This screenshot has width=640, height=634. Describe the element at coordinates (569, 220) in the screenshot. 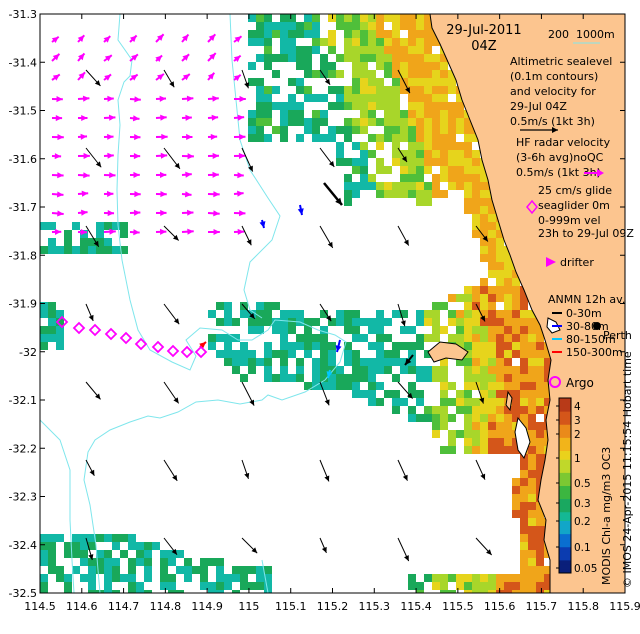

I see `legend-glider-line: 0-999m vel` at that location.